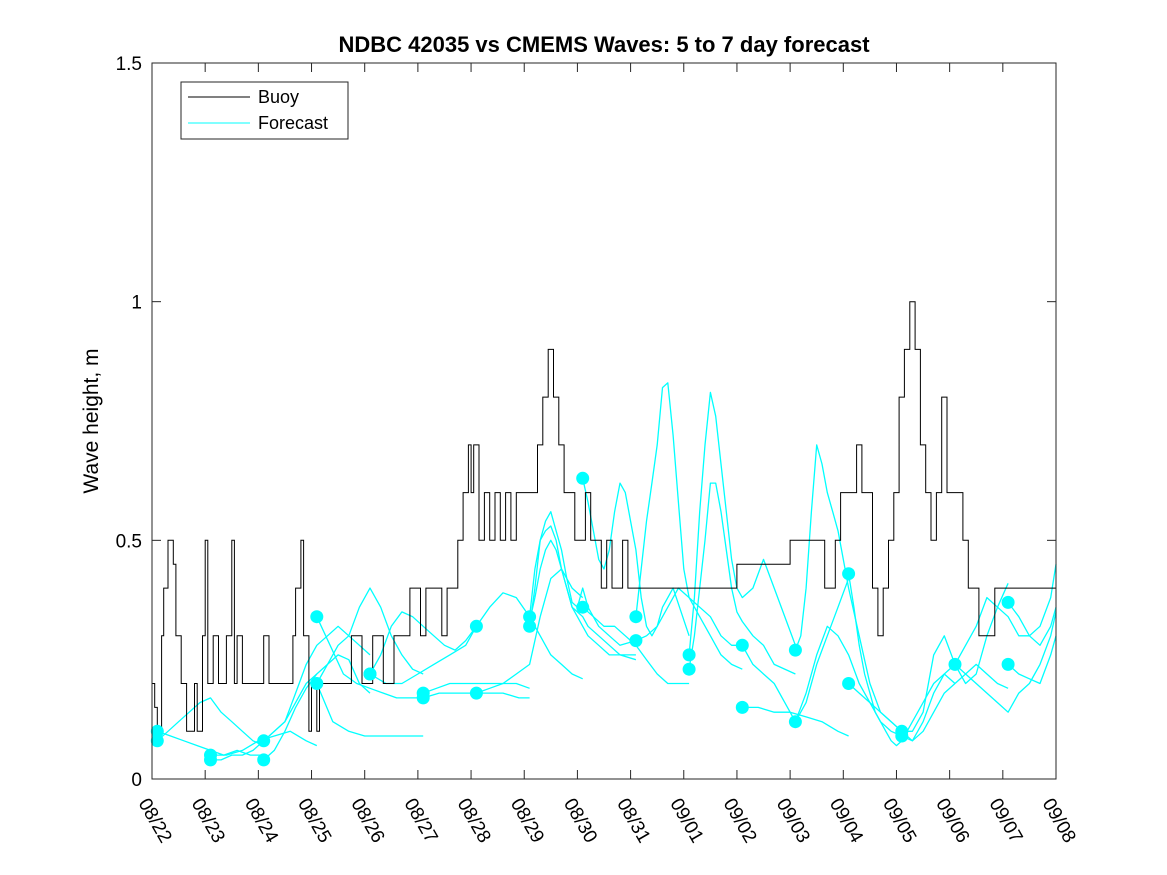 This screenshot has width=1167, height=875. What do you see at coordinates (293, 123) in the screenshot?
I see `legend-forecast-label: Forecast` at bounding box center [293, 123].